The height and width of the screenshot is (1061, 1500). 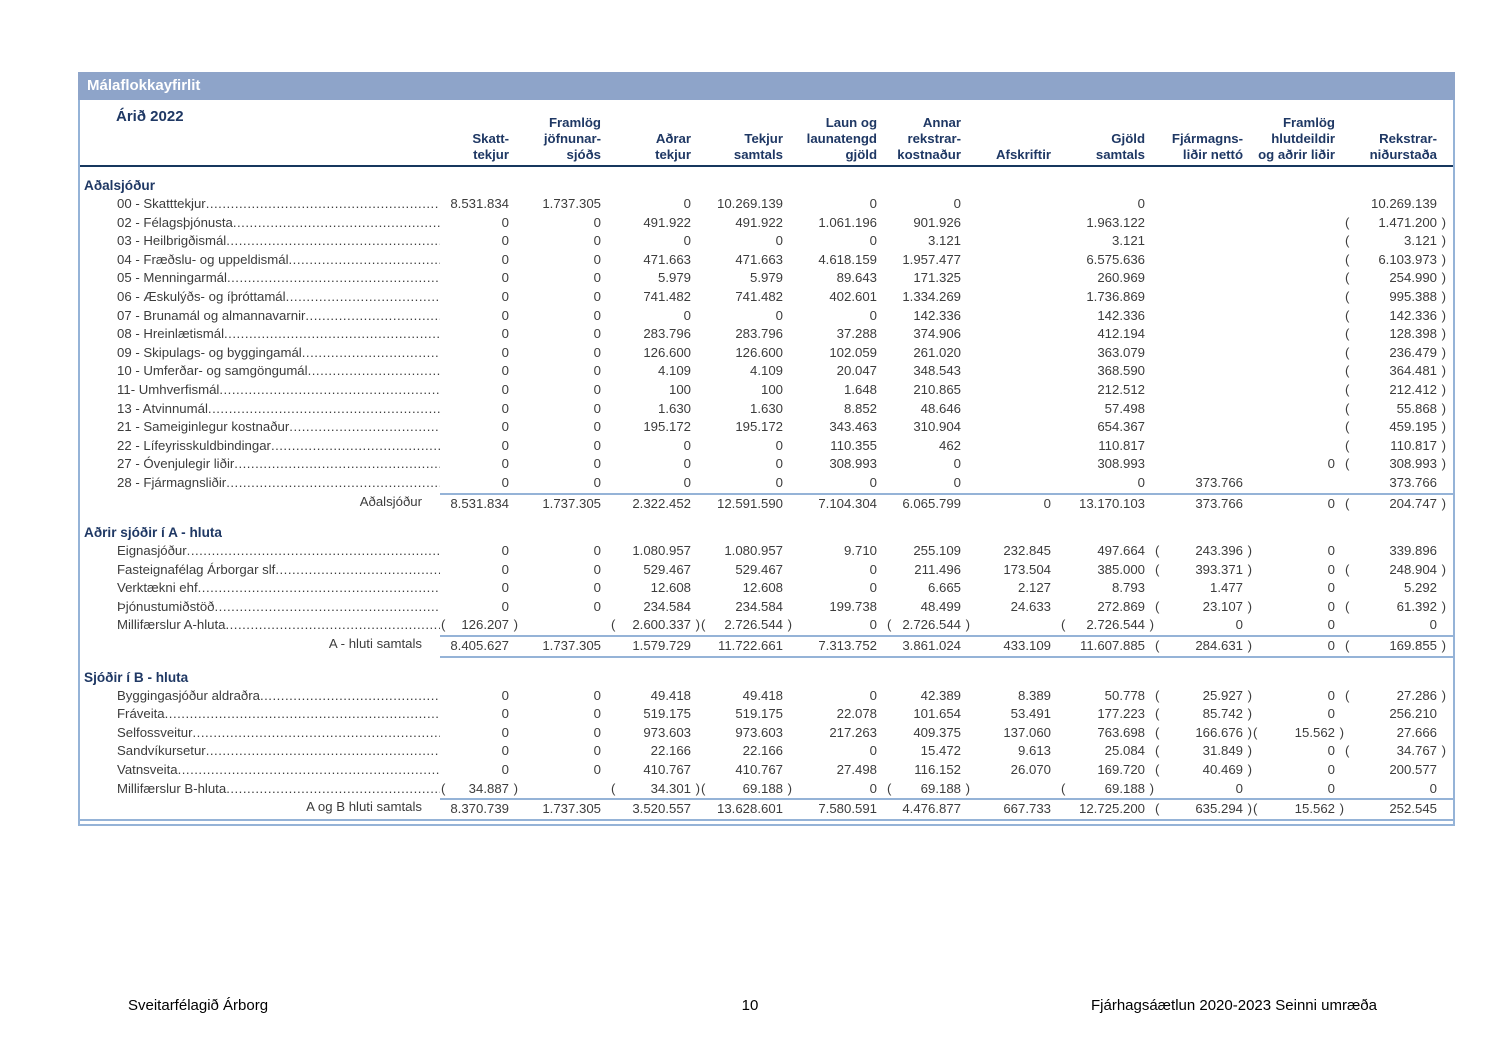 I want to click on cell-value: 763.698, so click(x=1121, y=732).